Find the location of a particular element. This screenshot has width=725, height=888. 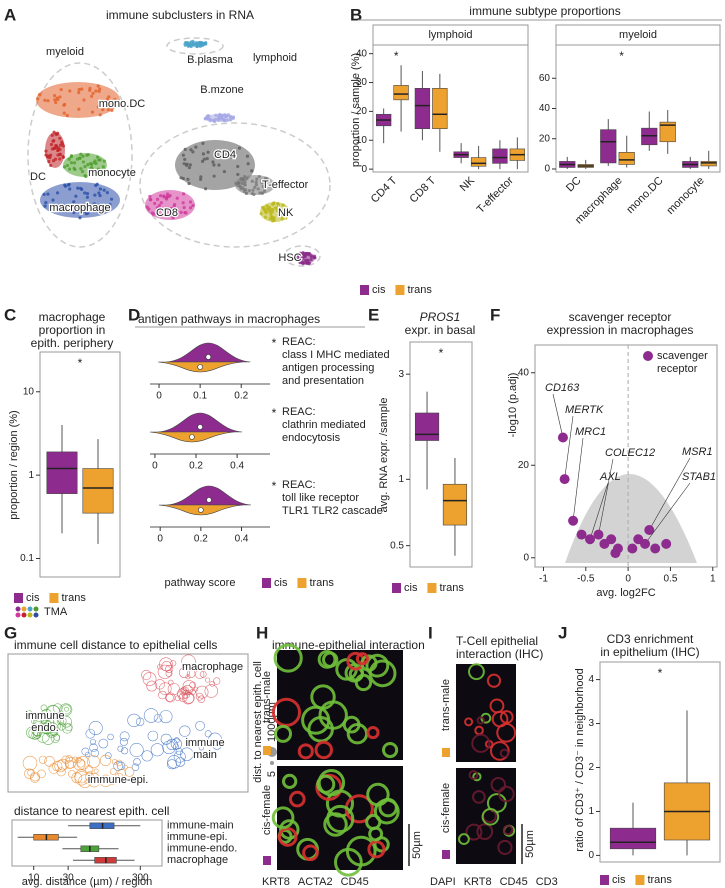

gene-label: MSR1 is located at coordinates (697, 452).